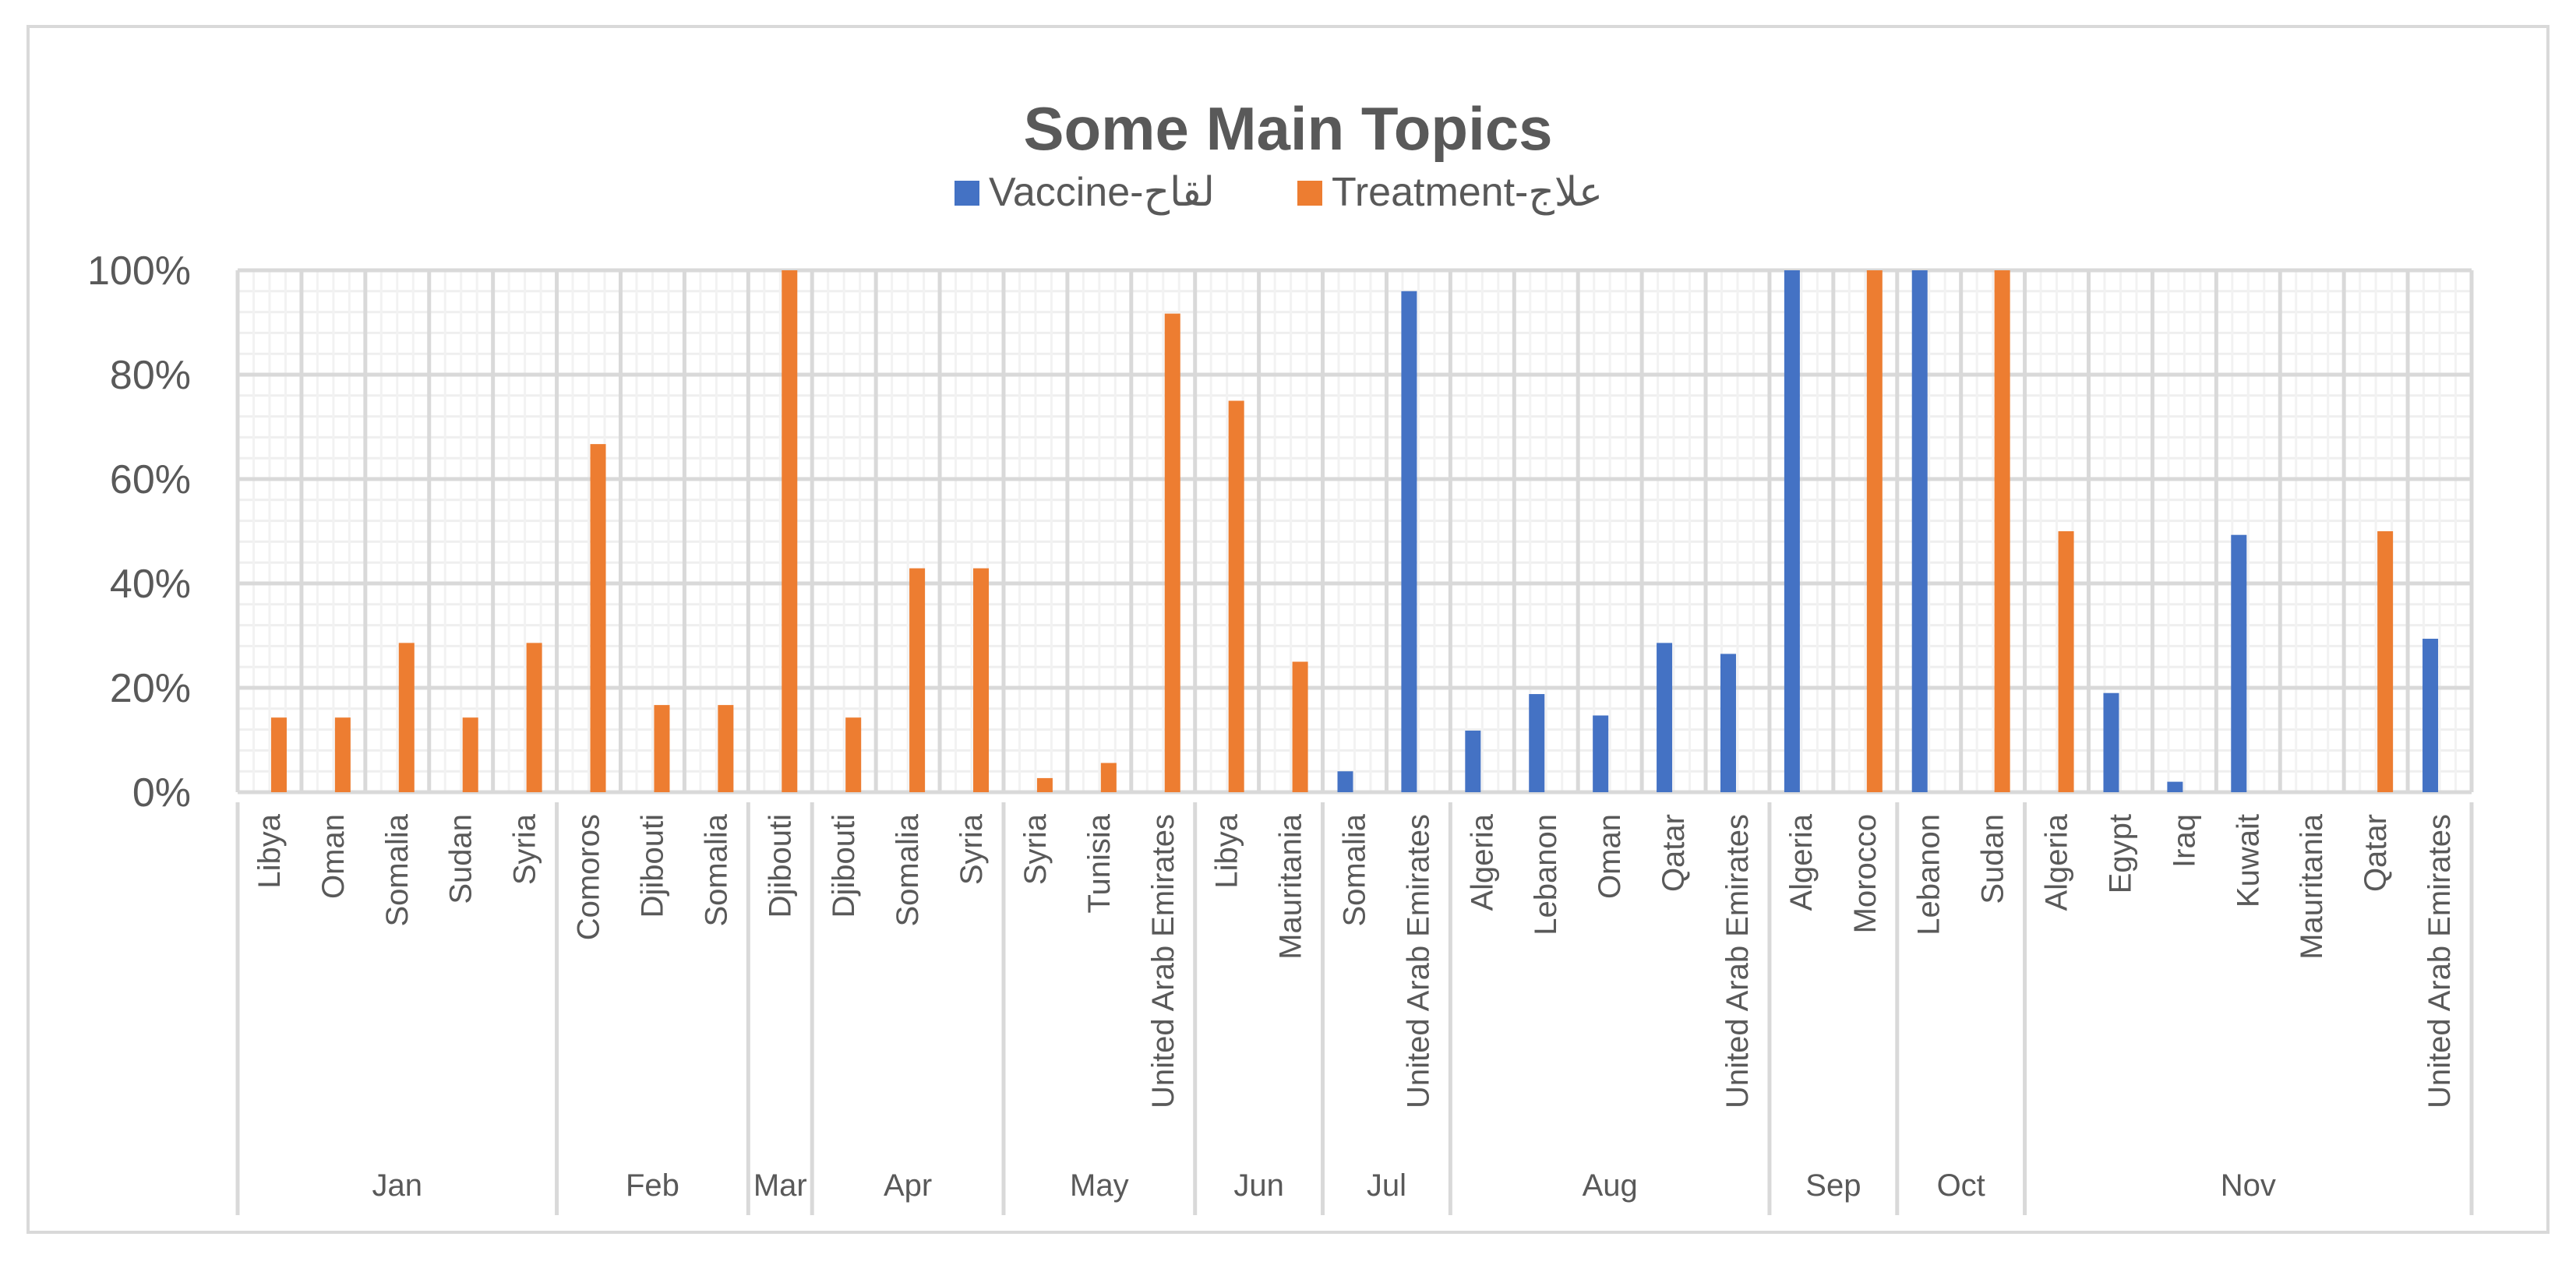 The image size is (2576, 1265). Describe the element at coordinates (981, 680) in the screenshot. I see `bar-treatment-apr-syria` at that location.